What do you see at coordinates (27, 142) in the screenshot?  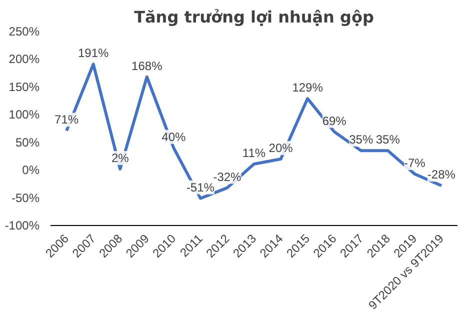 I see `y-tick-label: 50%` at bounding box center [27, 142].